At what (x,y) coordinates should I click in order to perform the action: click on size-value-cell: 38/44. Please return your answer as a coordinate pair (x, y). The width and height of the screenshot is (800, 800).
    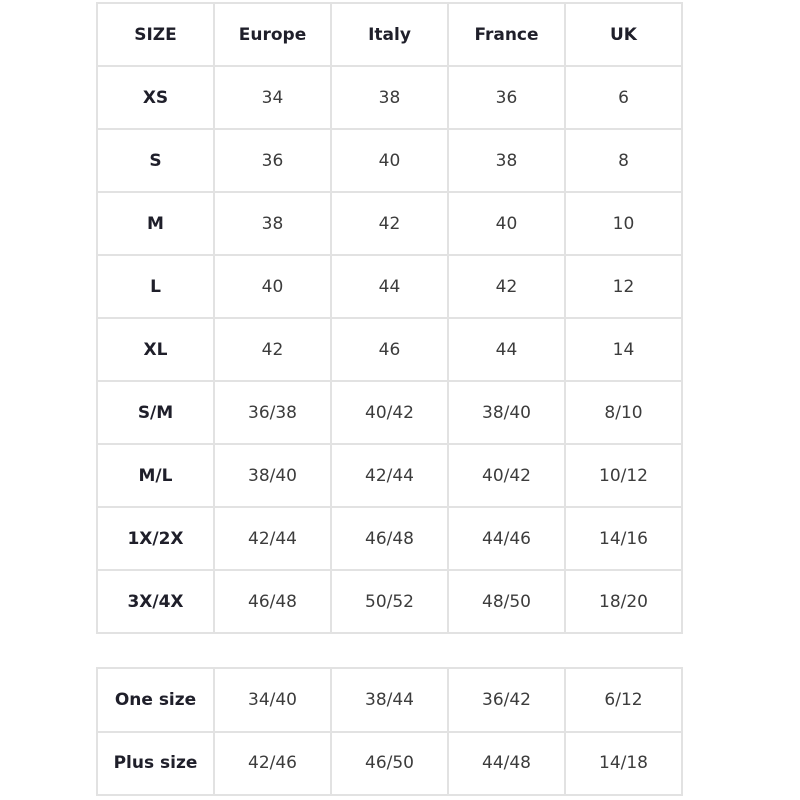
    Looking at the image, I should click on (389, 700).